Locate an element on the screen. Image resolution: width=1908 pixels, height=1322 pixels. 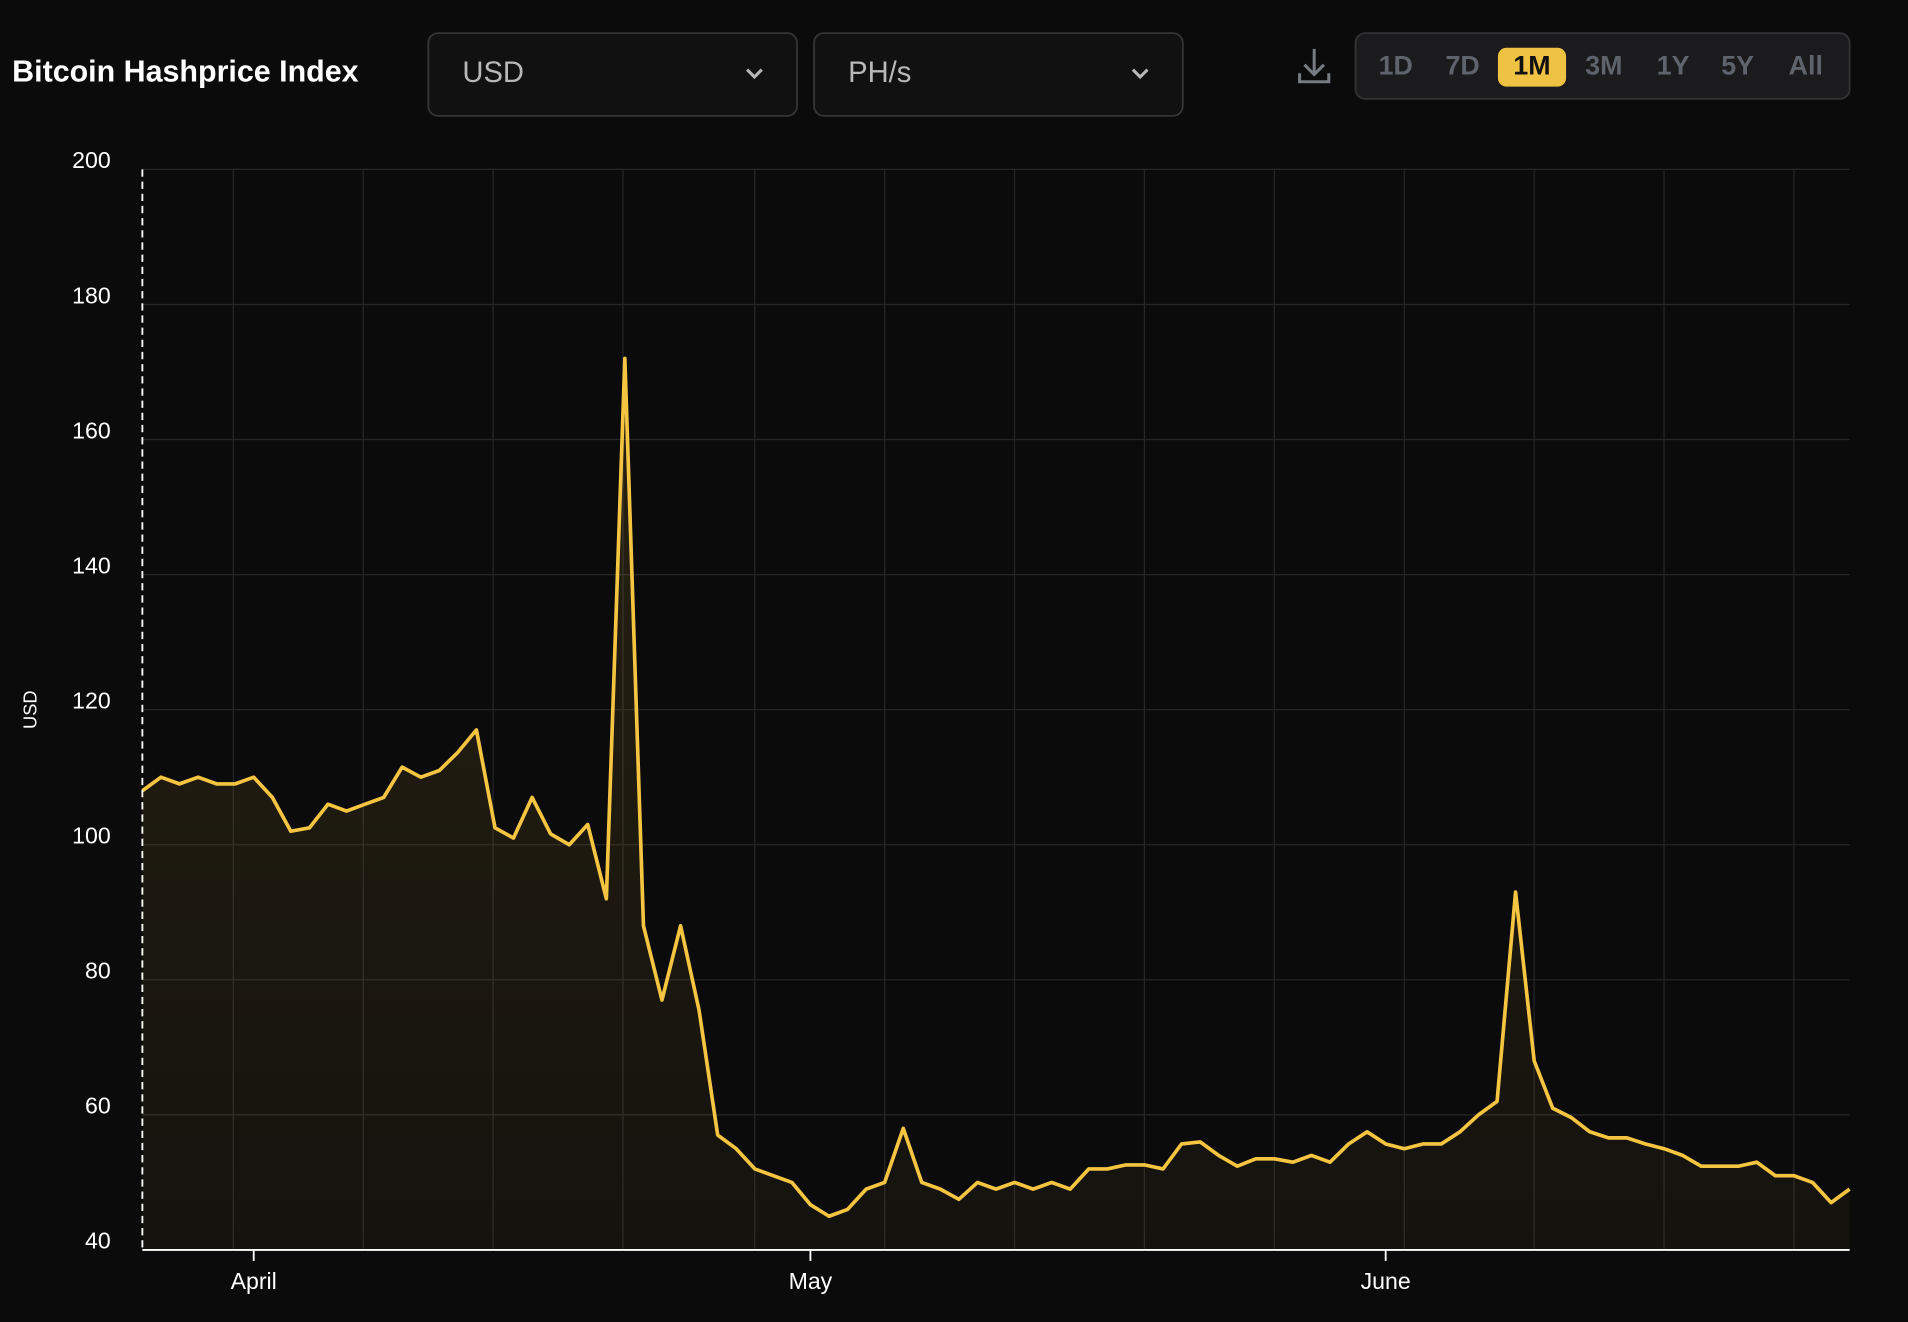
y-tick-label: 60 is located at coordinates (98, 1106).